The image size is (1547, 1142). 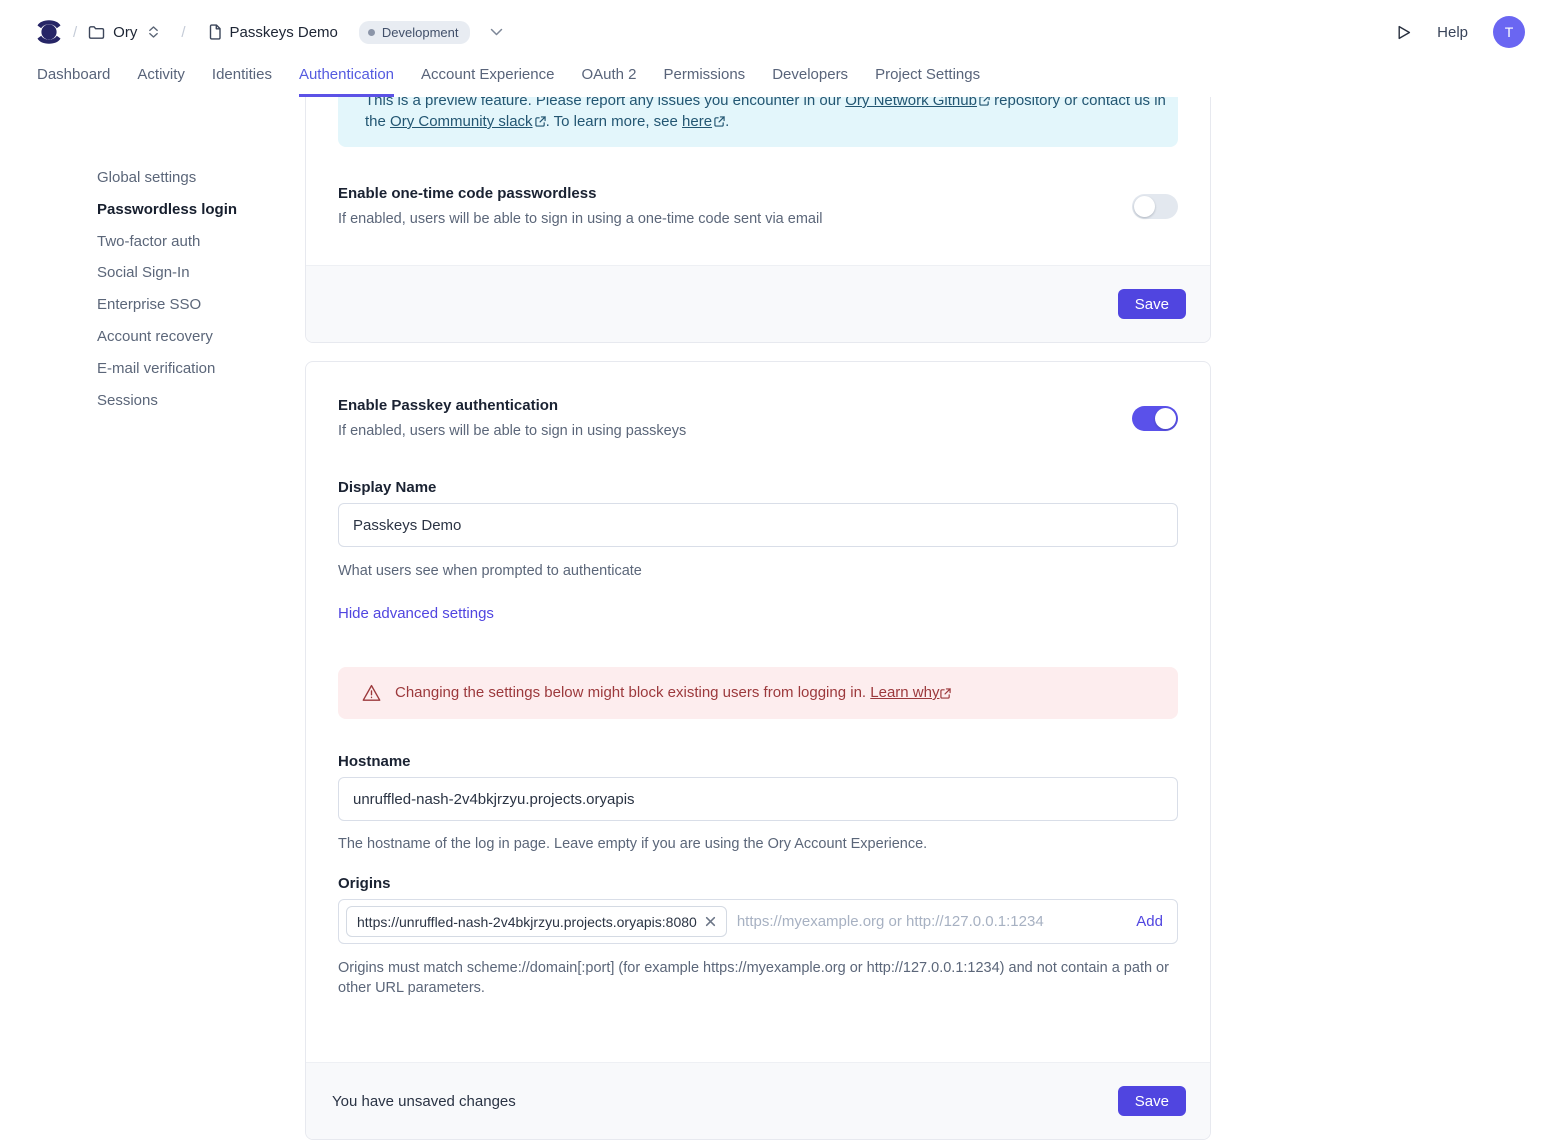 I want to click on workspace-name: Ory, so click(x=125, y=32).